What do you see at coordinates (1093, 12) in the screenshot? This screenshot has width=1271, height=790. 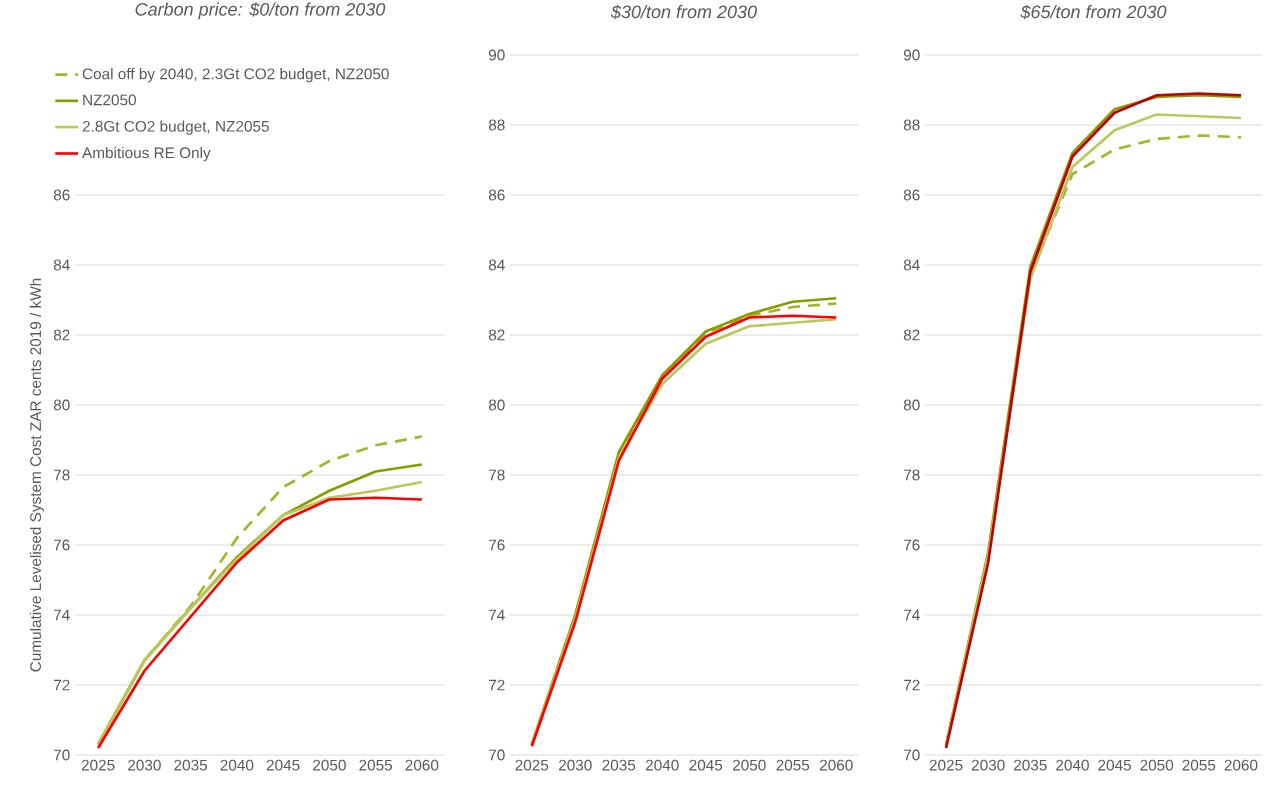 I see `chart-title: $65/ton from 2030` at bounding box center [1093, 12].